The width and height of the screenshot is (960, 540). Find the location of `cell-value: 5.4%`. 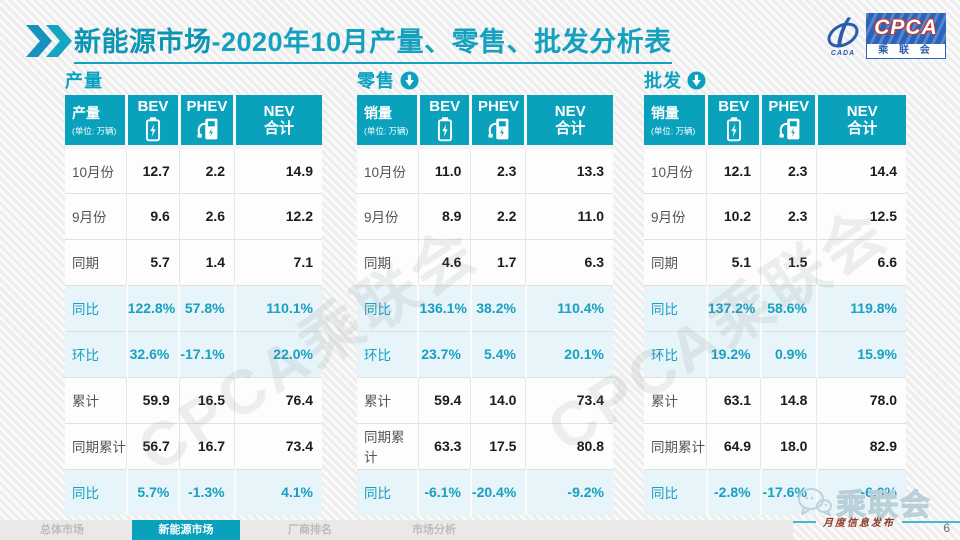

cell-value: 5.4% is located at coordinates (497, 353).